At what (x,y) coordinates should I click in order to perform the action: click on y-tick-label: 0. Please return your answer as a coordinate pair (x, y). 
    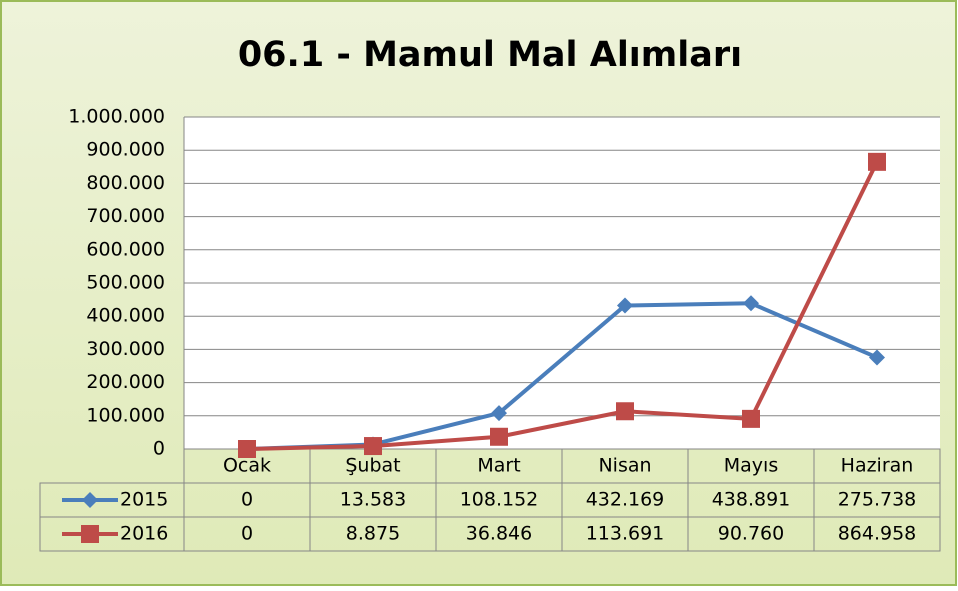
    Looking at the image, I should click on (159, 449).